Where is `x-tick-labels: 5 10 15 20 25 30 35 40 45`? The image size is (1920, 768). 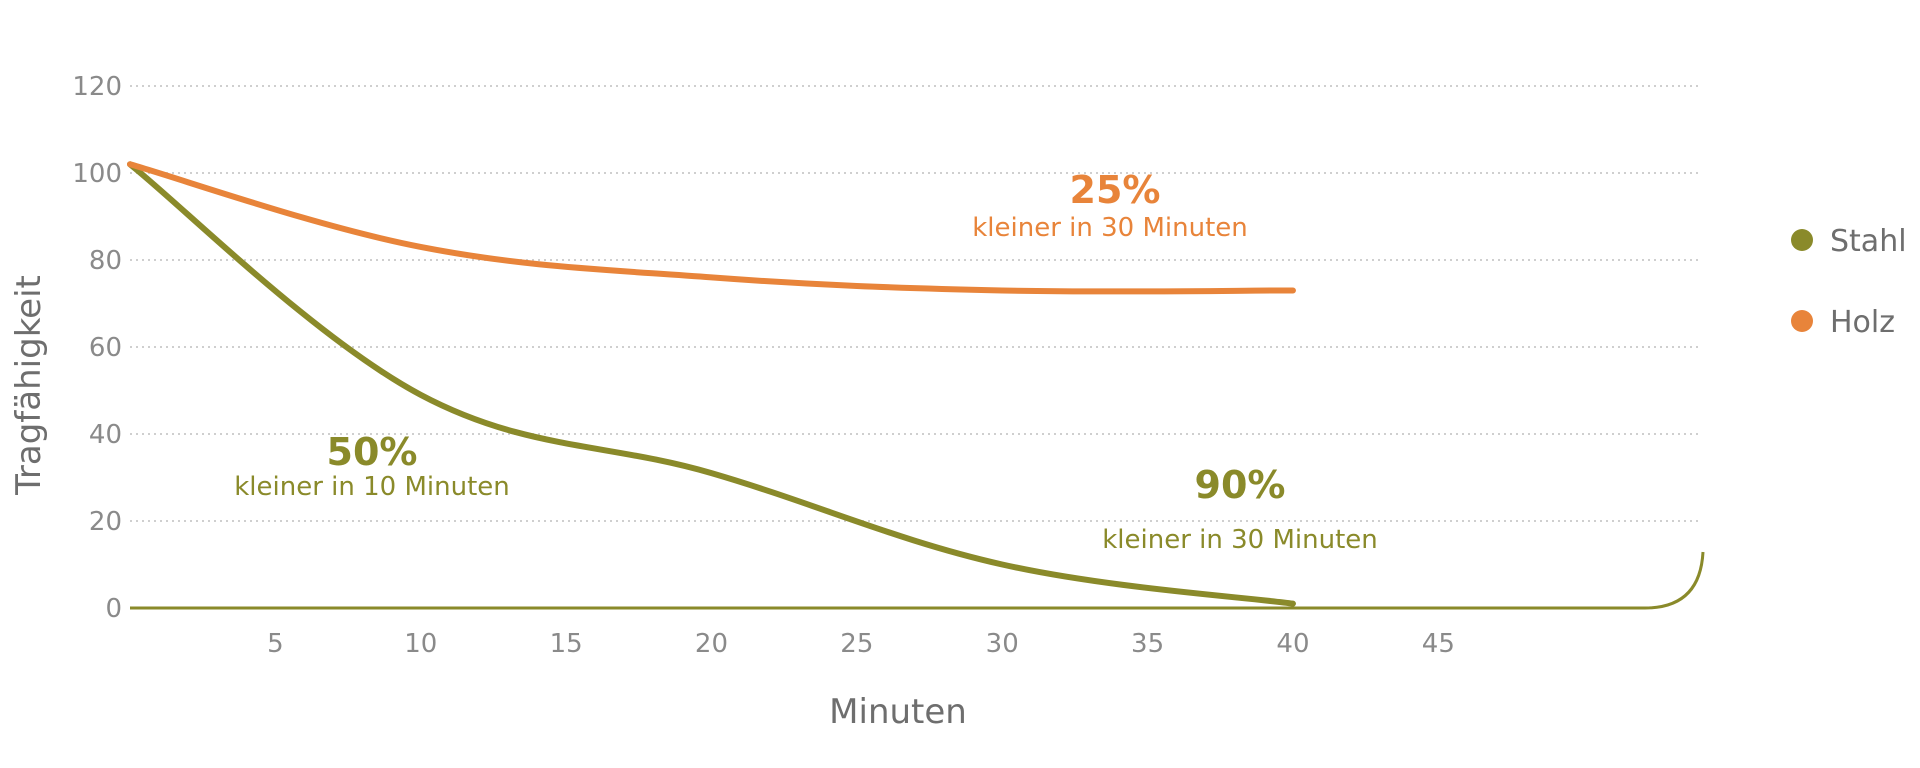 x-tick-labels: 5 10 15 20 25 30 35 40 45 is located at coordinates (861, 644).